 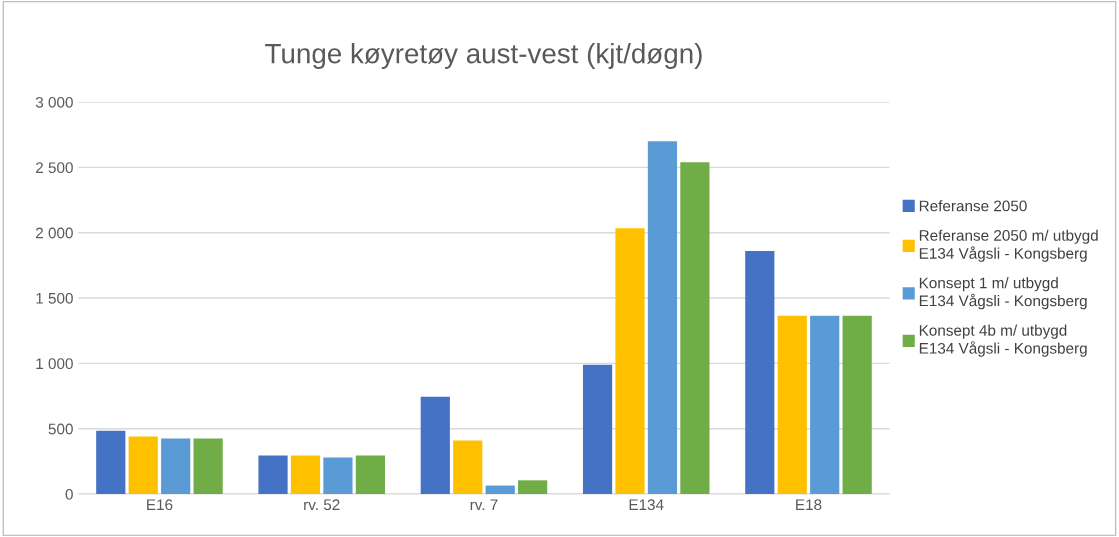 I want to click on y-tick-label: 0, so click(x=69, y=494).